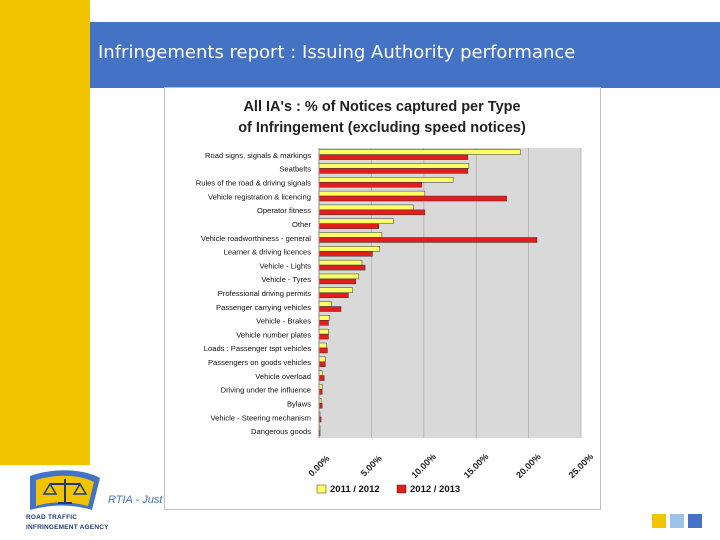 The width and height of the screenshot is (720, 540). What do you see at coordinates (52, 517) in the screenshot?
I see `logo-line-1: ROAD TRAFFIC` at bounding box center [52, 517].